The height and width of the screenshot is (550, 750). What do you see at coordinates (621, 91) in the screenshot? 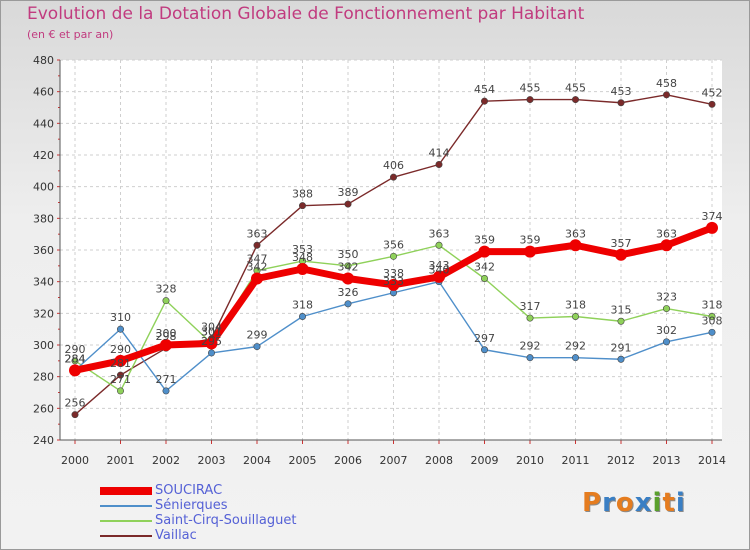
I see `data-label-vaillac: 453` at bounding box center [621, 91].